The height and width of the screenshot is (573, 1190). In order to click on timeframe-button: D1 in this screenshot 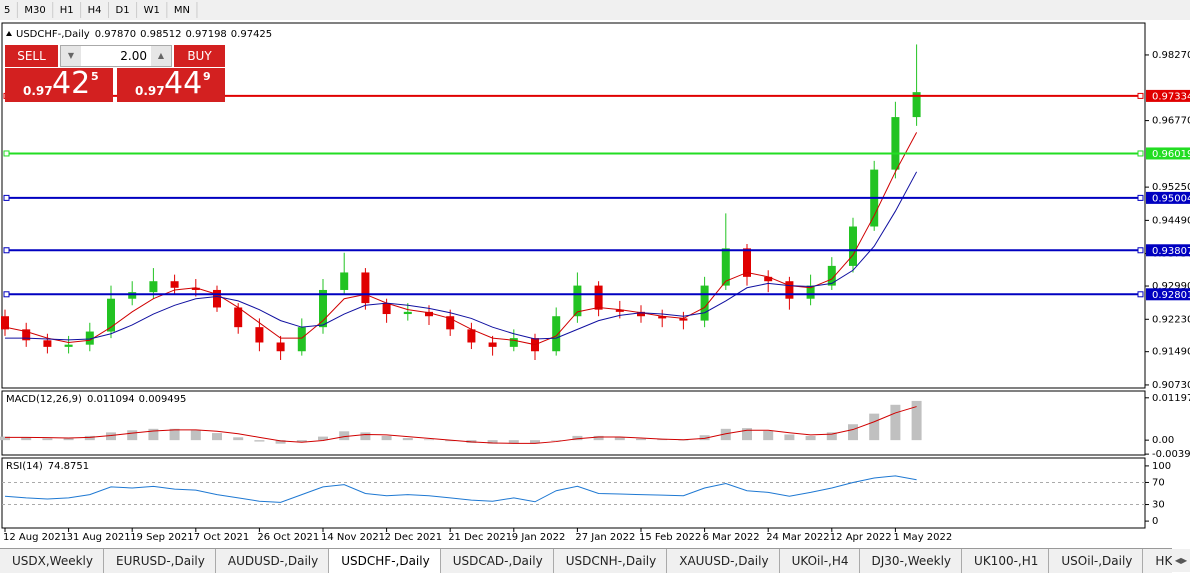, I will do `click(123, 10)`.